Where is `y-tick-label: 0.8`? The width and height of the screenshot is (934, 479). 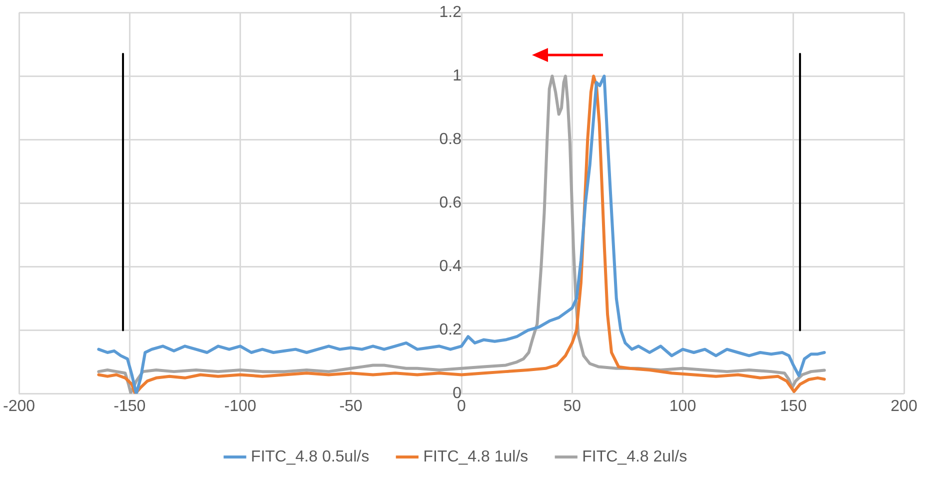
y-tick-label: 0.8 is located at coordinates (450, 139).